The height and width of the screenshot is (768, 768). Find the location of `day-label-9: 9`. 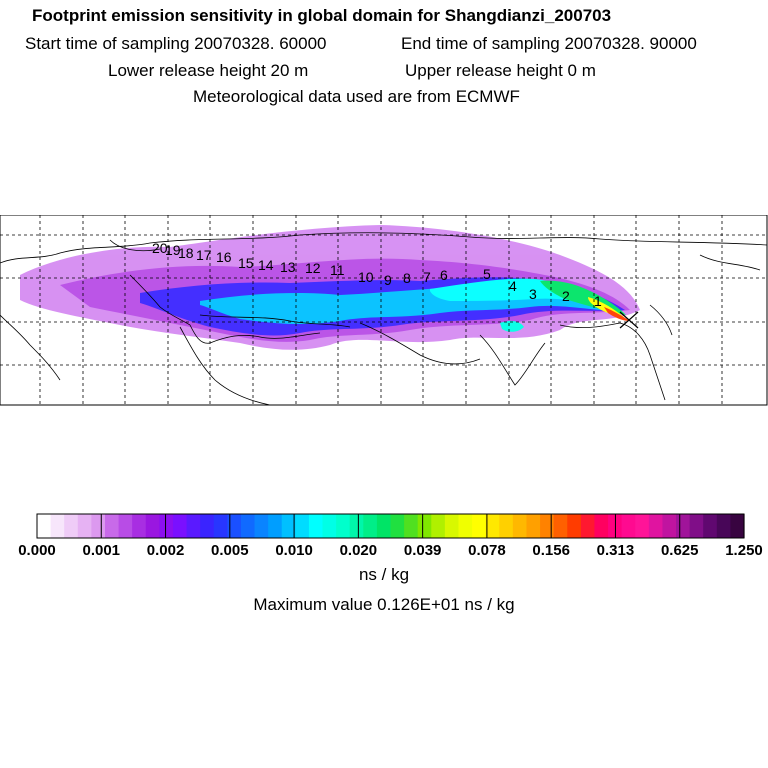

day-label-9: 9 is located at coordinates (388, 280).